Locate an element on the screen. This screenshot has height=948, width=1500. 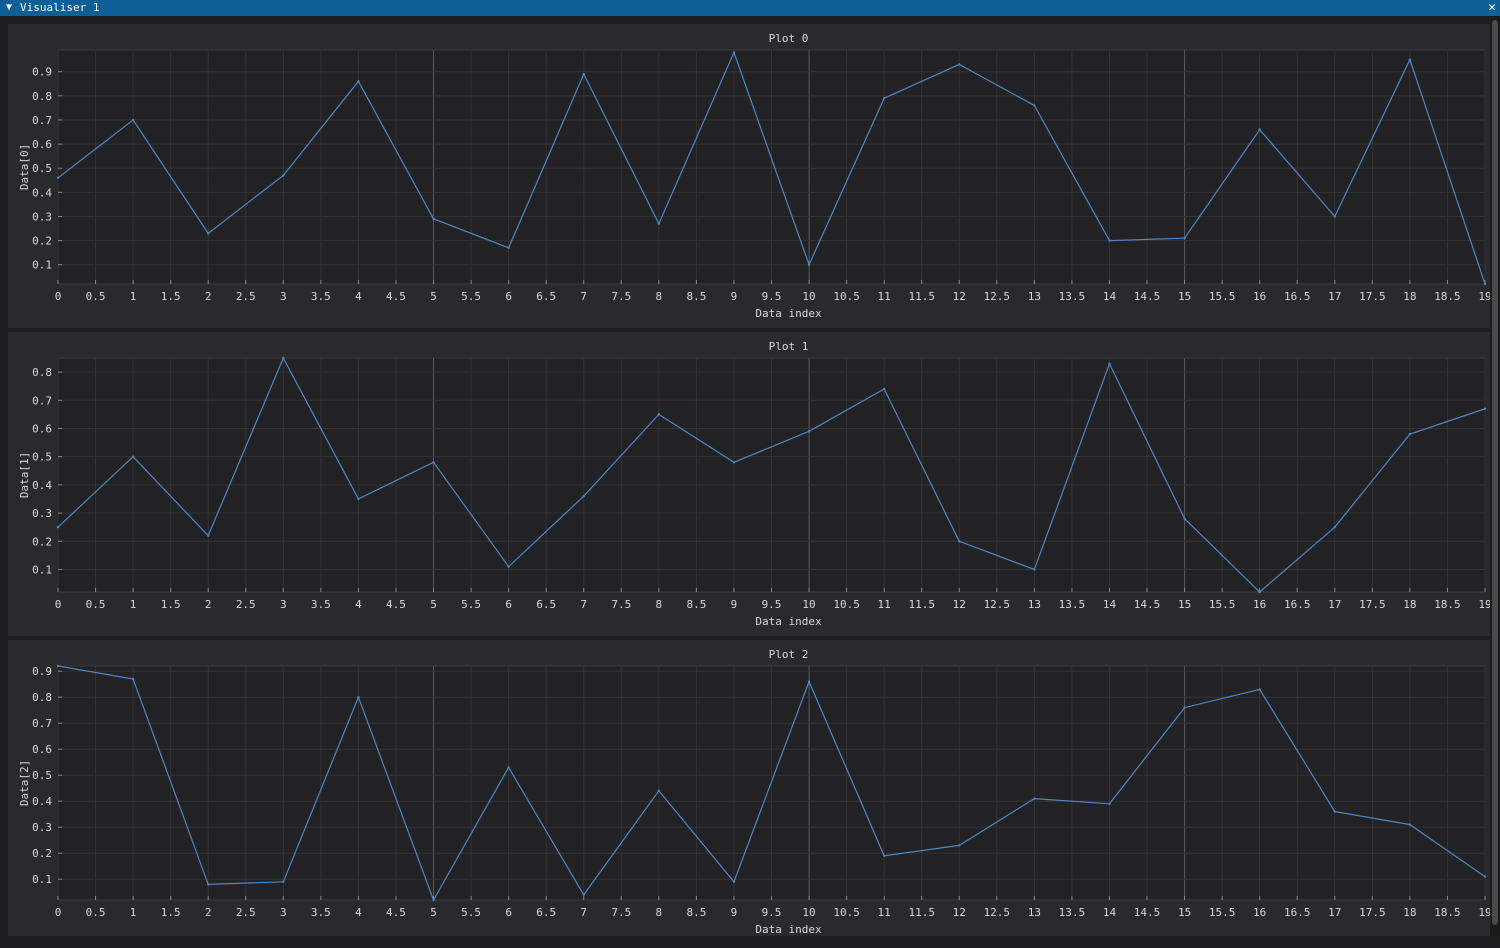
y-tick-label: 0.2 is located at coordinates (42, 541).